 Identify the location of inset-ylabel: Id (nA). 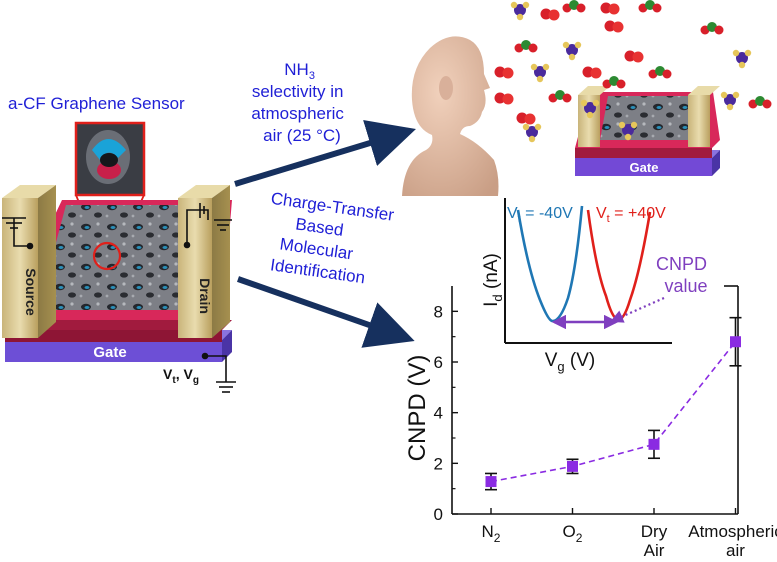
(493, 280).